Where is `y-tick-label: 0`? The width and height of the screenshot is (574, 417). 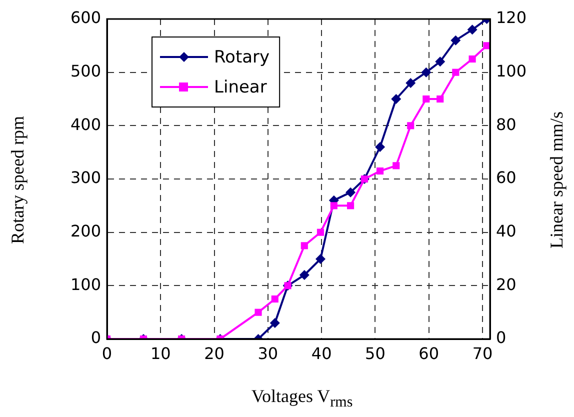 y-tick-label: 0 is located at coordinates (95, 338).